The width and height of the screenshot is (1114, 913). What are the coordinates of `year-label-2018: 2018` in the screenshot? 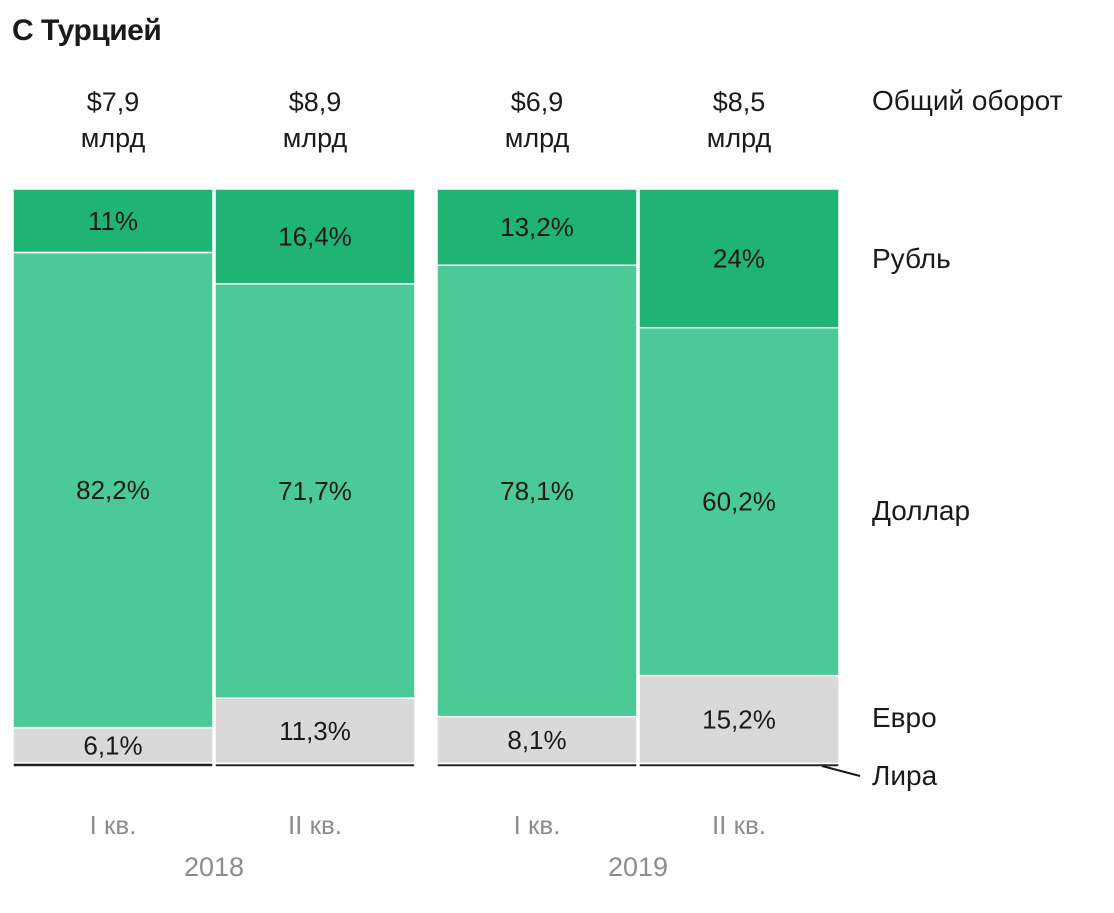 It's located at (214, 867).